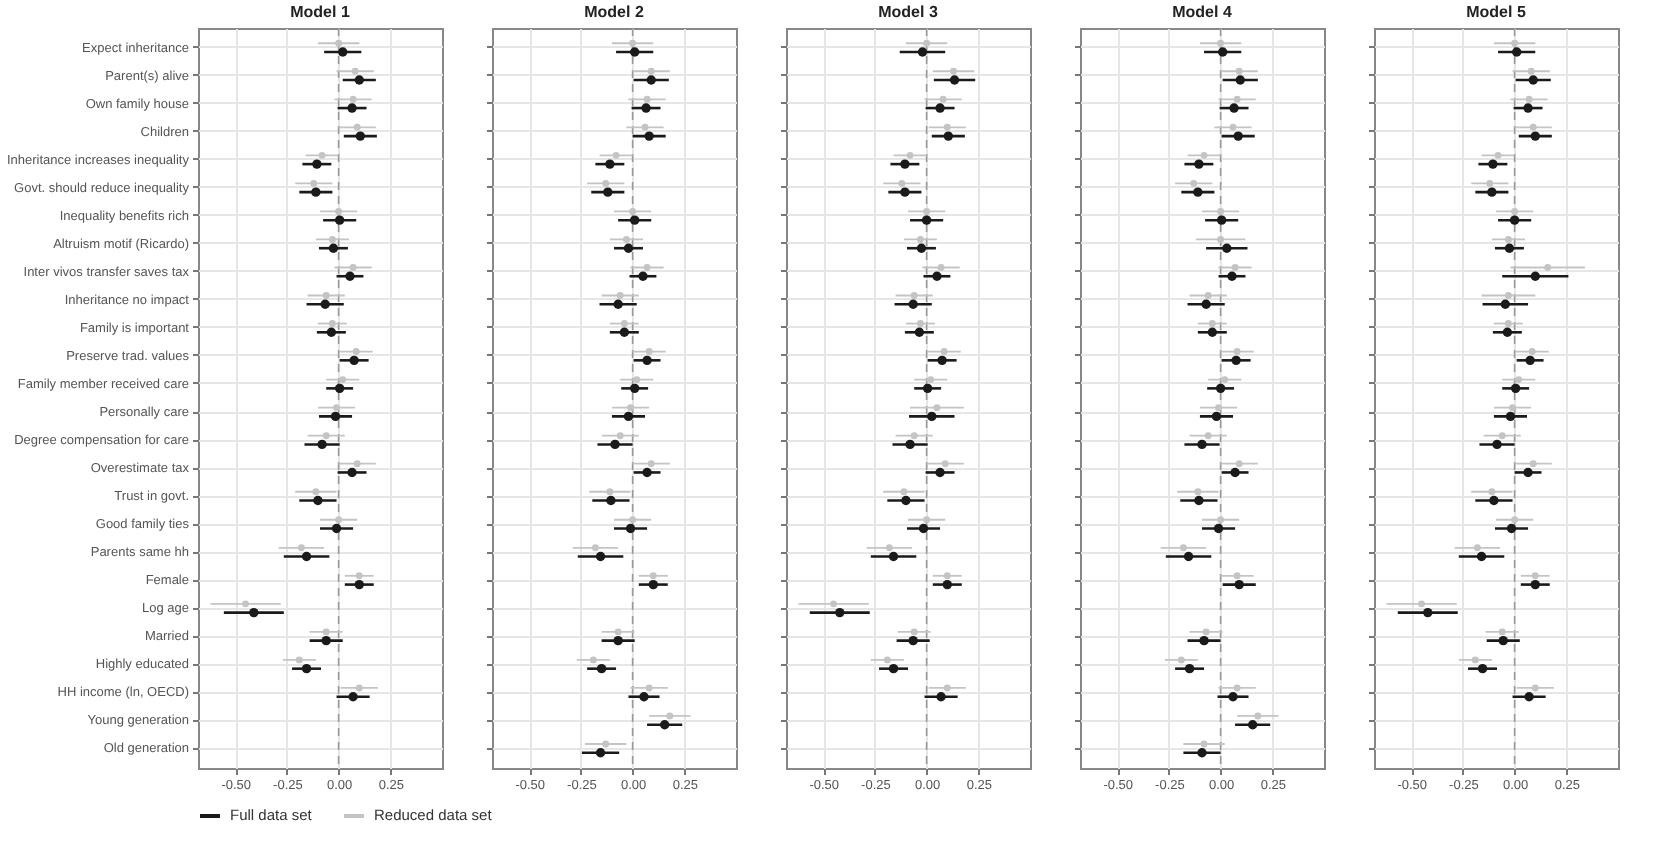  I want to click on chart-title: Model 2, so click(614, 12).